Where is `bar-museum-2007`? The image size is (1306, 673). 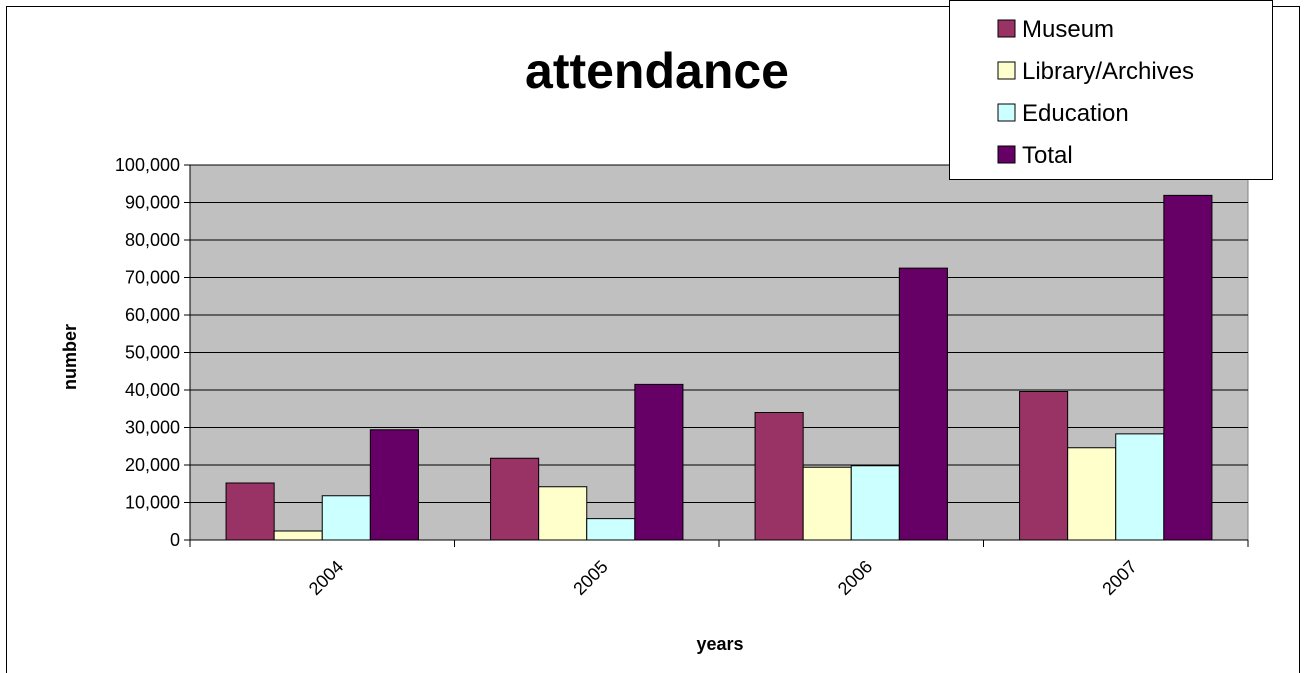 bar-museum-2007 is located at coordinates (1044, 466).